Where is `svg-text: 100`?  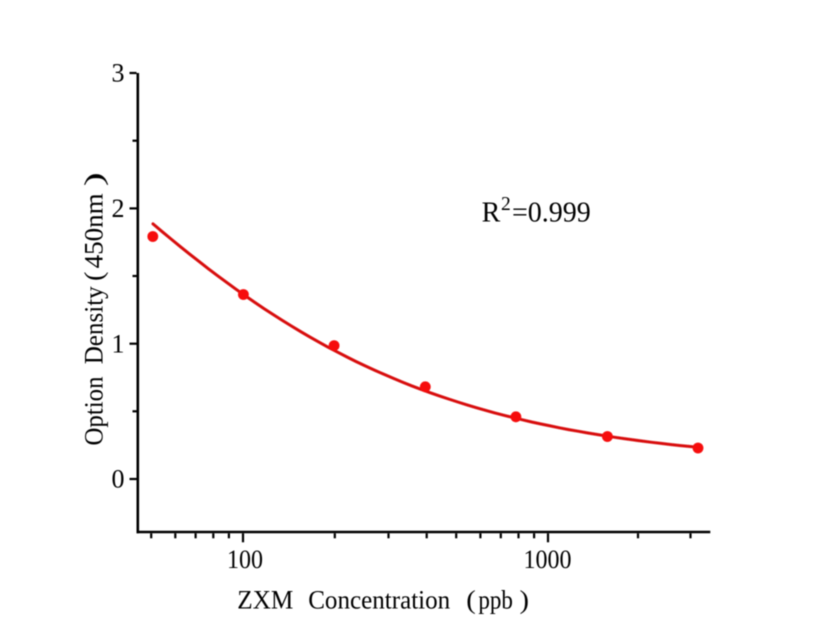
svg-text: 100 is located at coordinates (245, 559).